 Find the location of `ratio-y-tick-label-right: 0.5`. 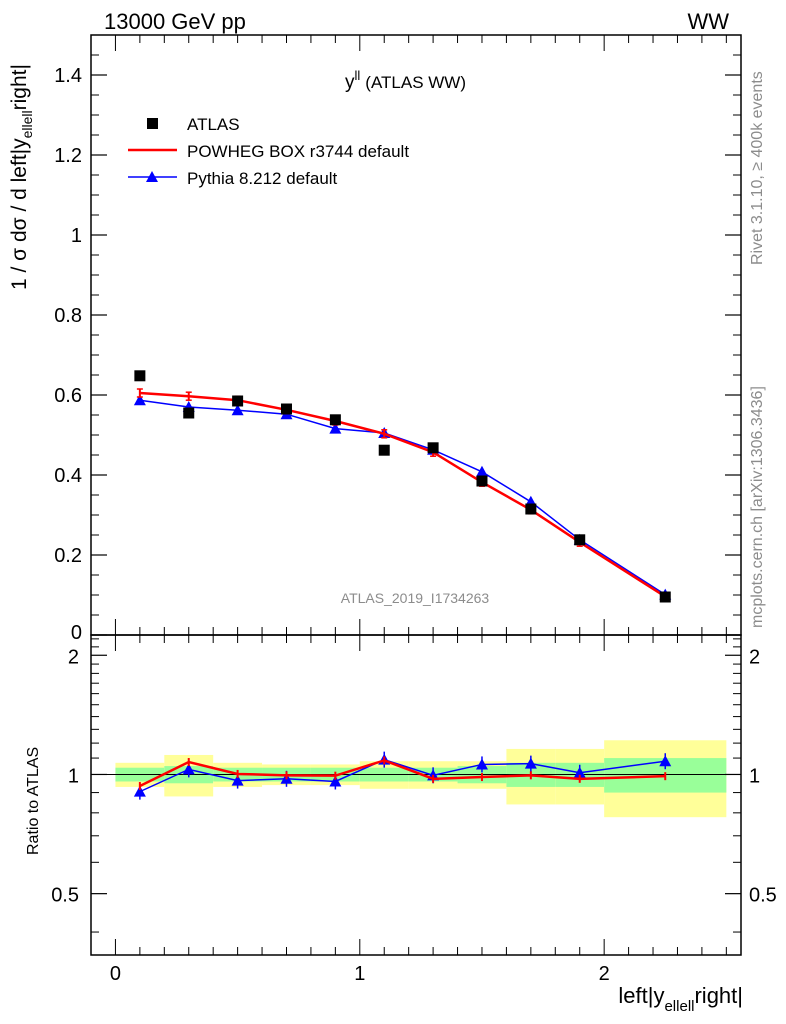

ratio-y-tick-label-right: 0.5 is located at coordinates (763, 896).